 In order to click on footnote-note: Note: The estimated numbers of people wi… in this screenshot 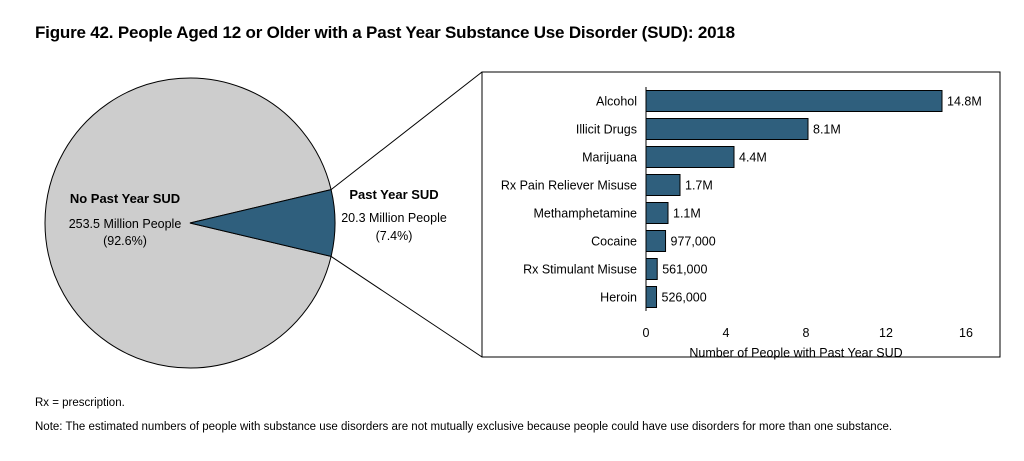, I will do `click(464, 427)`.